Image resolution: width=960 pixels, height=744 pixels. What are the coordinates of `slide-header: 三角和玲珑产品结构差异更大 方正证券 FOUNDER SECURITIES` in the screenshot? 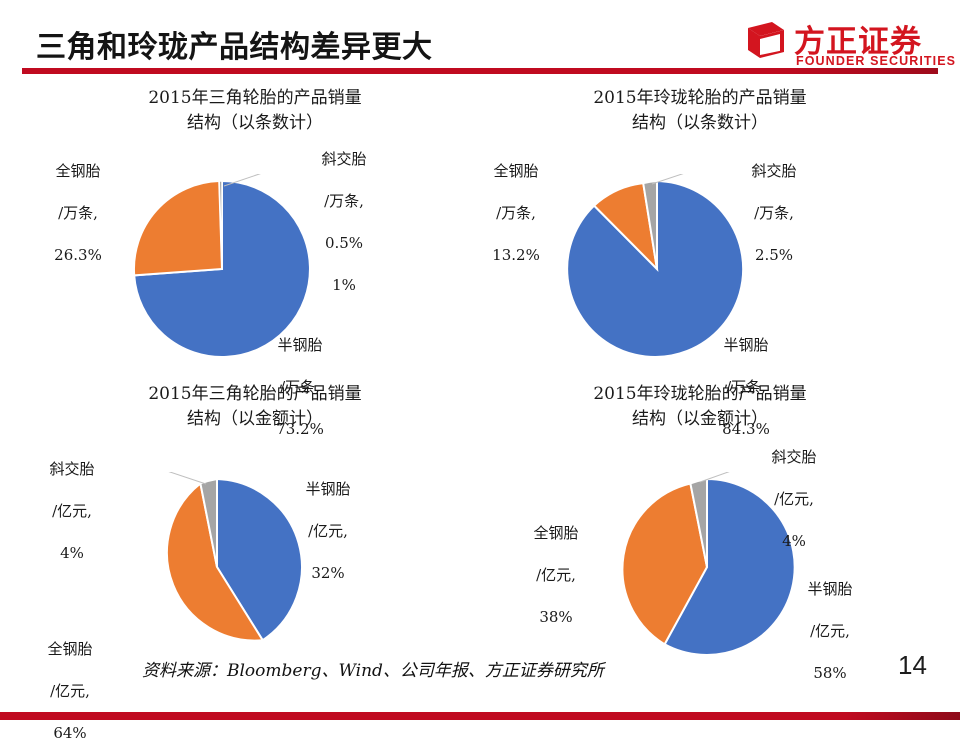 It's located at (480, 39).